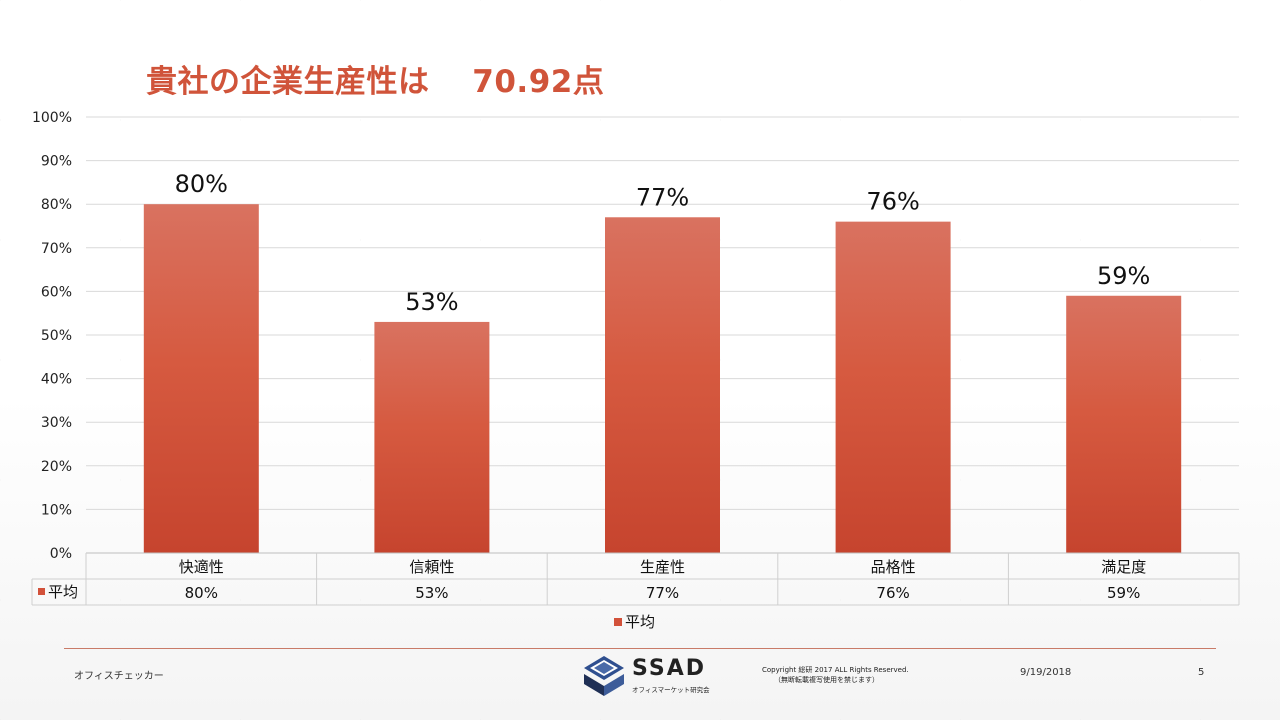  Describe the element at coordinates (61, 554) in the screenshot. I see `y-tick-label: 0%` at that location.